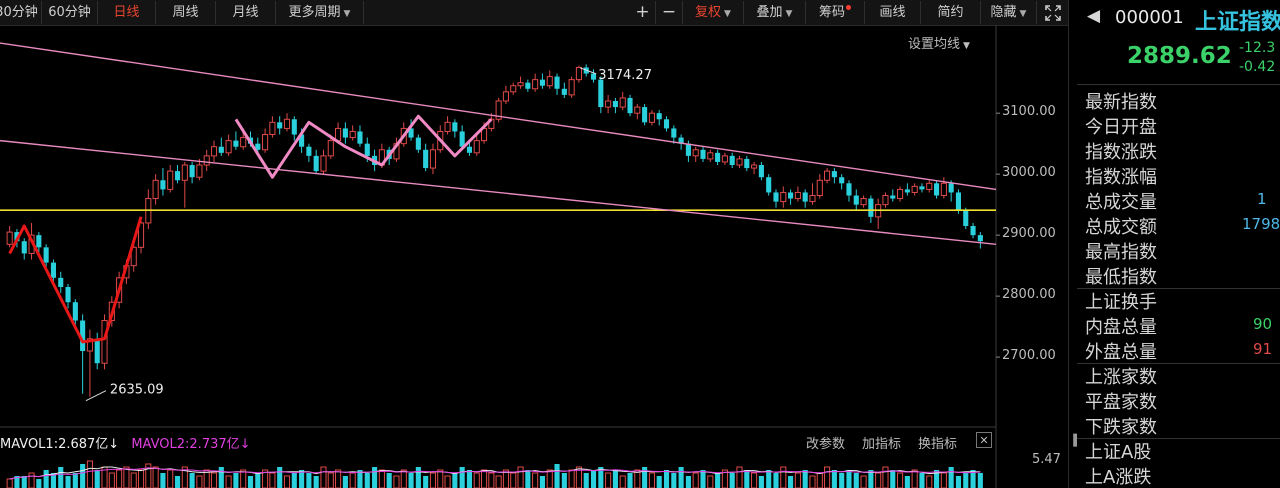 Image resolution: width=1280 pixels, height=488 pixels. What do you see at coordinates (96, 396) in the screenshot?
I see `low-marker-line` at bounding box center [96, 396].